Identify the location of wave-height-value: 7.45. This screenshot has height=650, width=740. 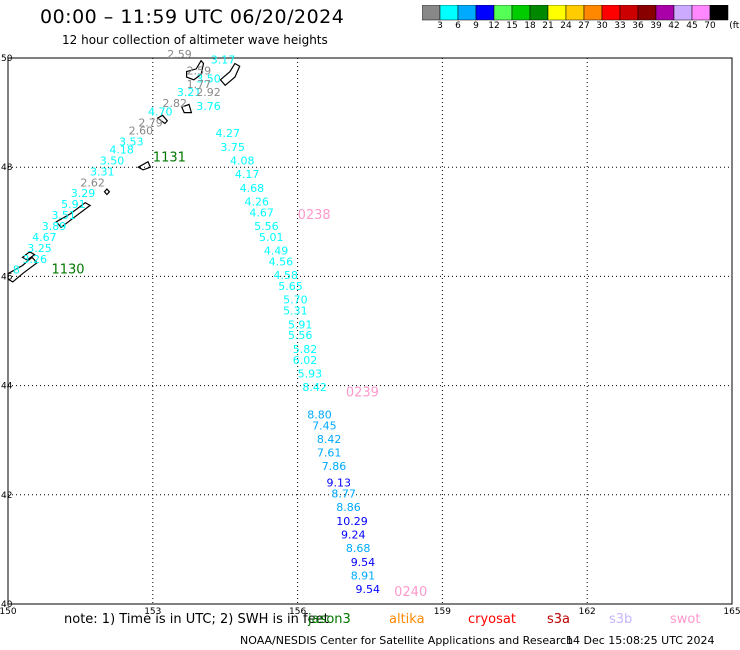
(324, 425).